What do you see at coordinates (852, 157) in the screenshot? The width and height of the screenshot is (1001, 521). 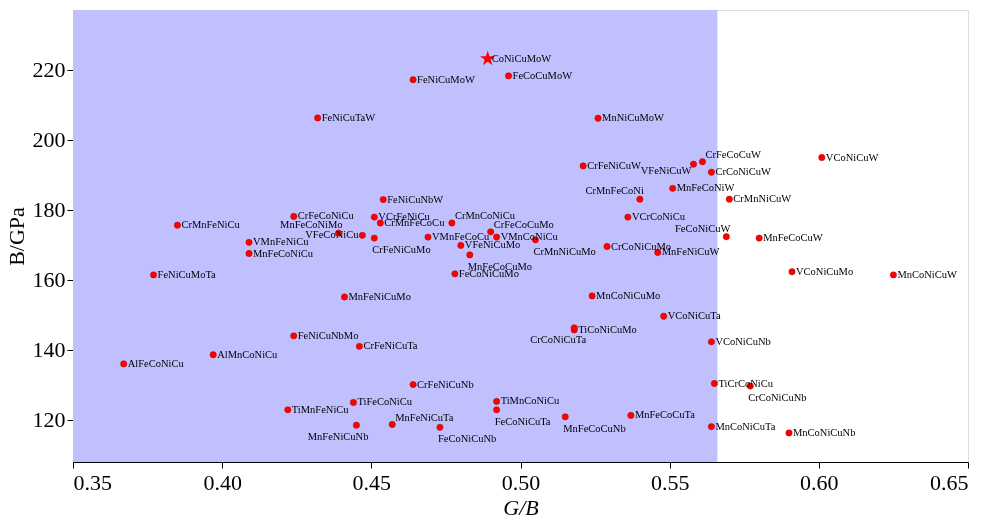 I see `annotation: VCoNiCuW` at bounding box center [852, 157].